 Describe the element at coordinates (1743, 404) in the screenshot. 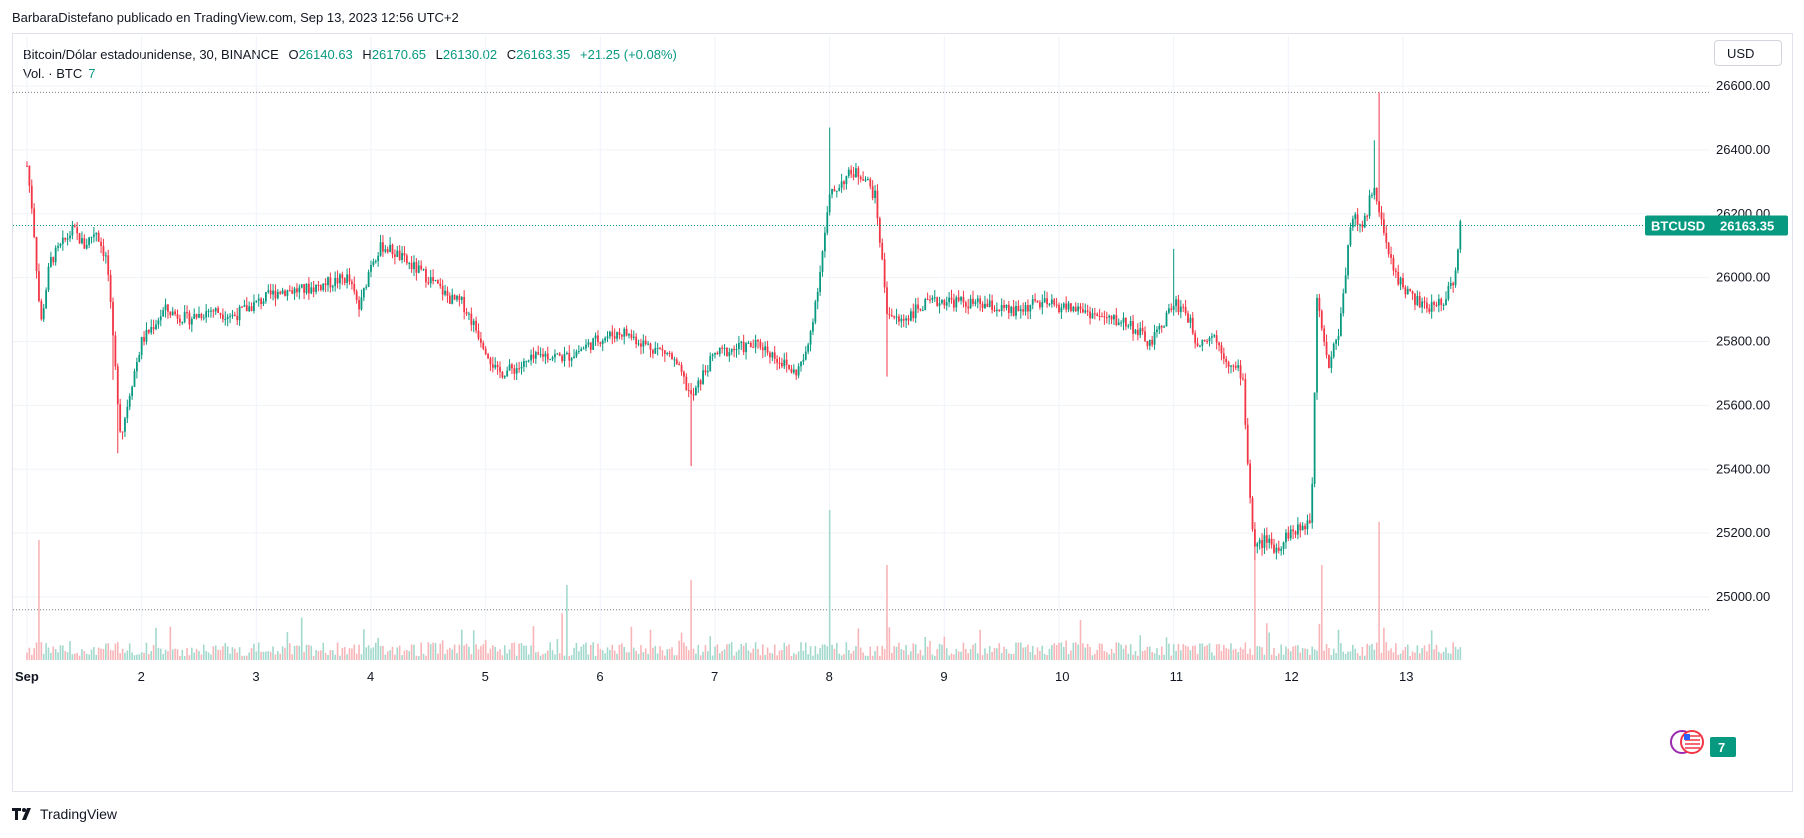

I see `y-tick-label: 25600.00` at that location.